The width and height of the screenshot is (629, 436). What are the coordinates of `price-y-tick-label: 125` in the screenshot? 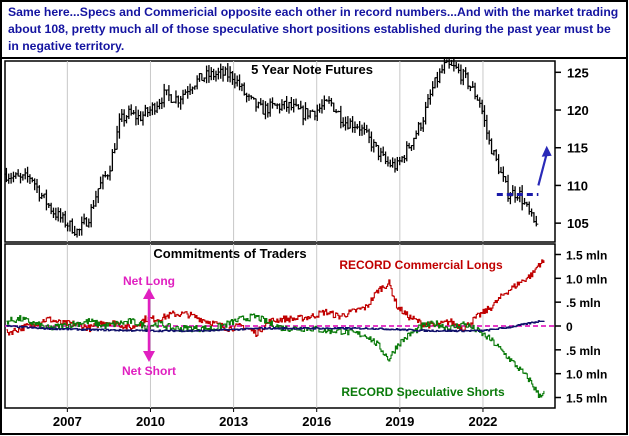 It's located at (578, 72).